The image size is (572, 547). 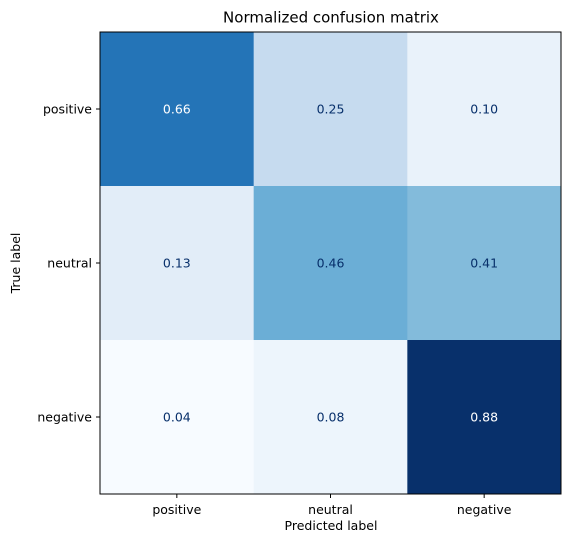 What do you see at coordinates (176, 509) in the screenshot?
I see `x-tick-label: positive` at bounding box center [176, 509].